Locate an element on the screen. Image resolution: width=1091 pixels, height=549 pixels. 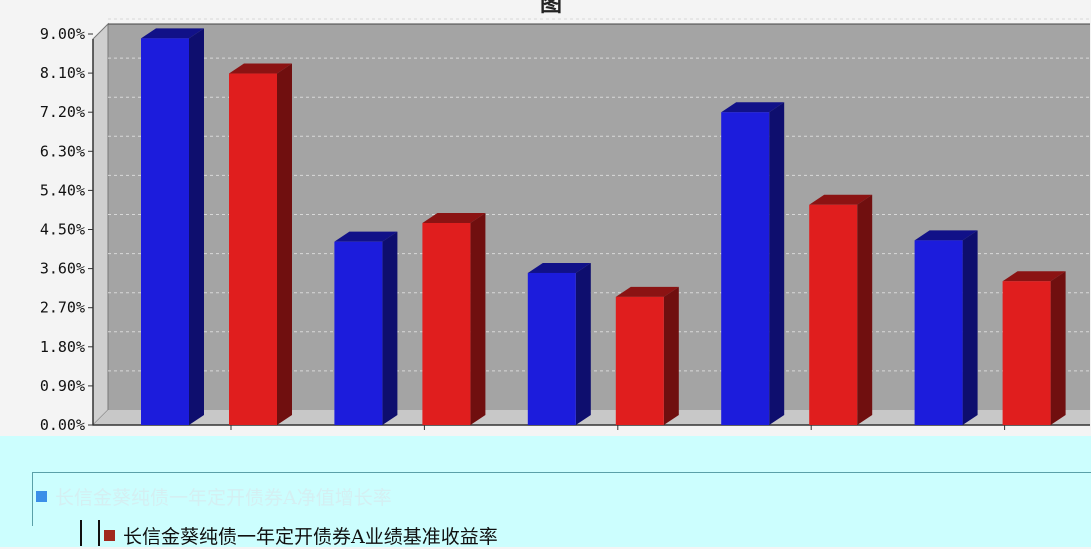
y-tick-label: 5.40% is located at coordinates (62, 190).